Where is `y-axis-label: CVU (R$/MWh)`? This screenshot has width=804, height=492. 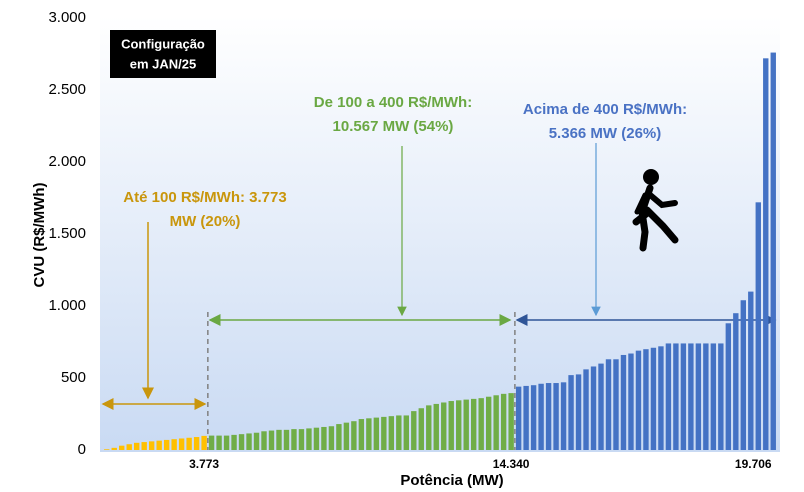
y-axis-label: CVU (R$/MWh) is located at coordinates (39, 235).